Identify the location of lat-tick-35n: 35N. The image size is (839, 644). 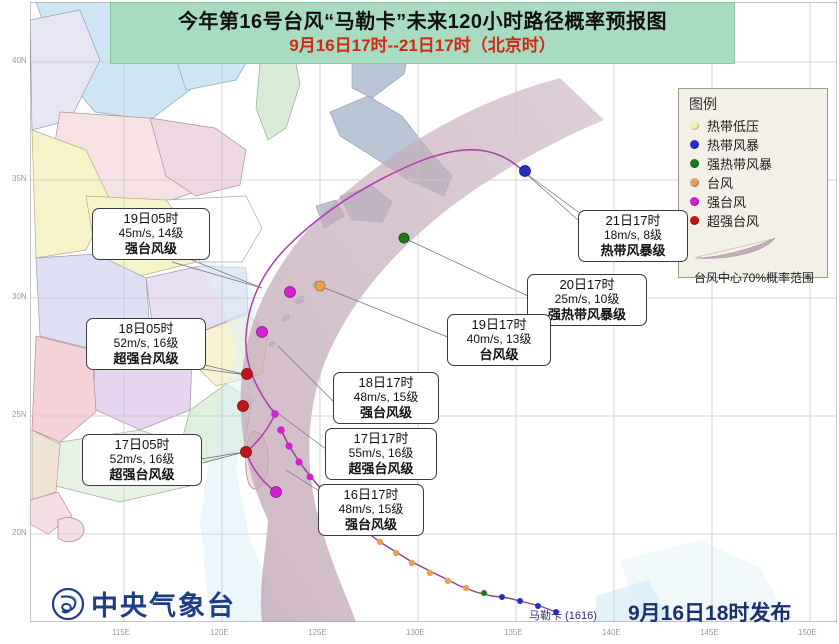
(19, 178).